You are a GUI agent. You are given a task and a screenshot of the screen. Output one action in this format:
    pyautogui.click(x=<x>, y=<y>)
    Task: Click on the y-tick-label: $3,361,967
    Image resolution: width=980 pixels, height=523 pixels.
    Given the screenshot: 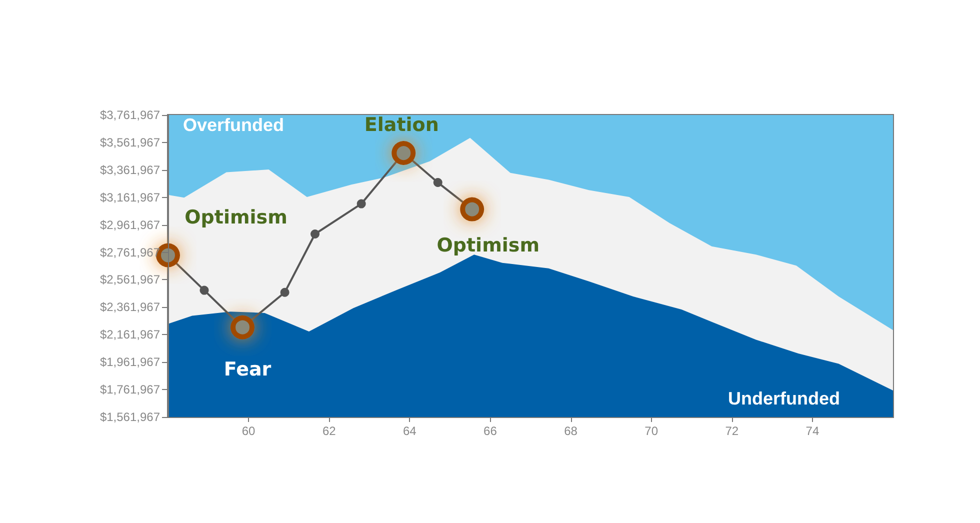 What is the action you would take?
    pyautogui.click(x=130, y=169)
    